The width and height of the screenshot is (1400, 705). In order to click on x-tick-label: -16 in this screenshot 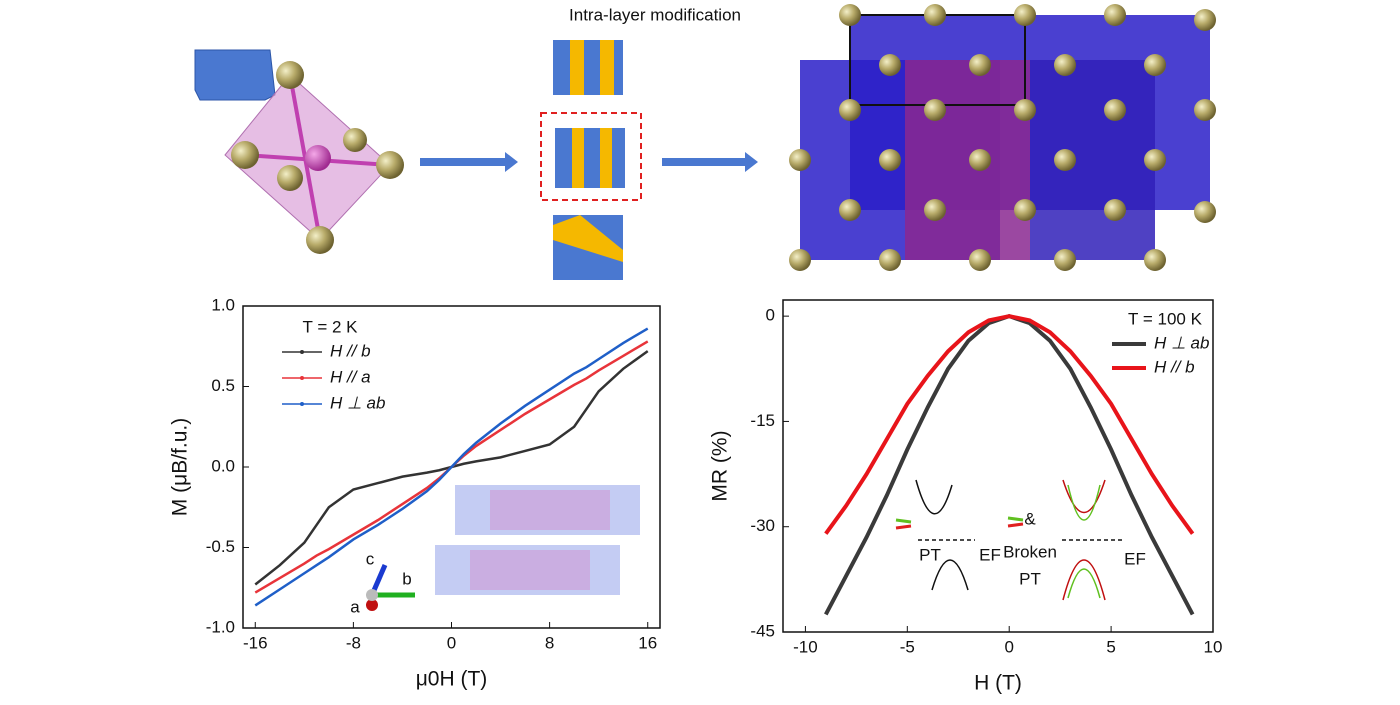, I will do `click(255, 642)`.